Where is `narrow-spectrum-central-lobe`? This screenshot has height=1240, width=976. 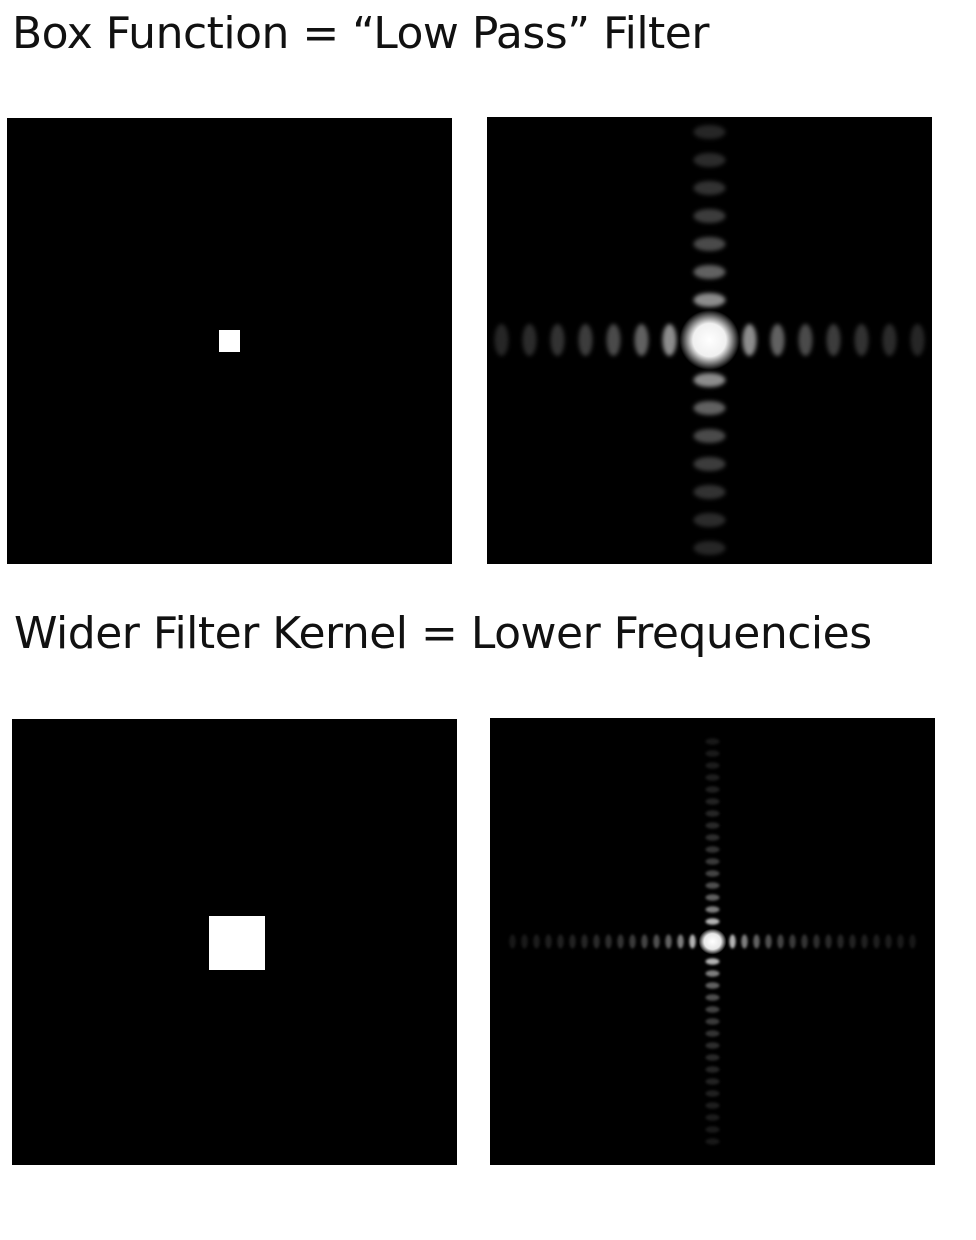
narrow-spectrum-central-lobe is located at coordinates (709, 340).